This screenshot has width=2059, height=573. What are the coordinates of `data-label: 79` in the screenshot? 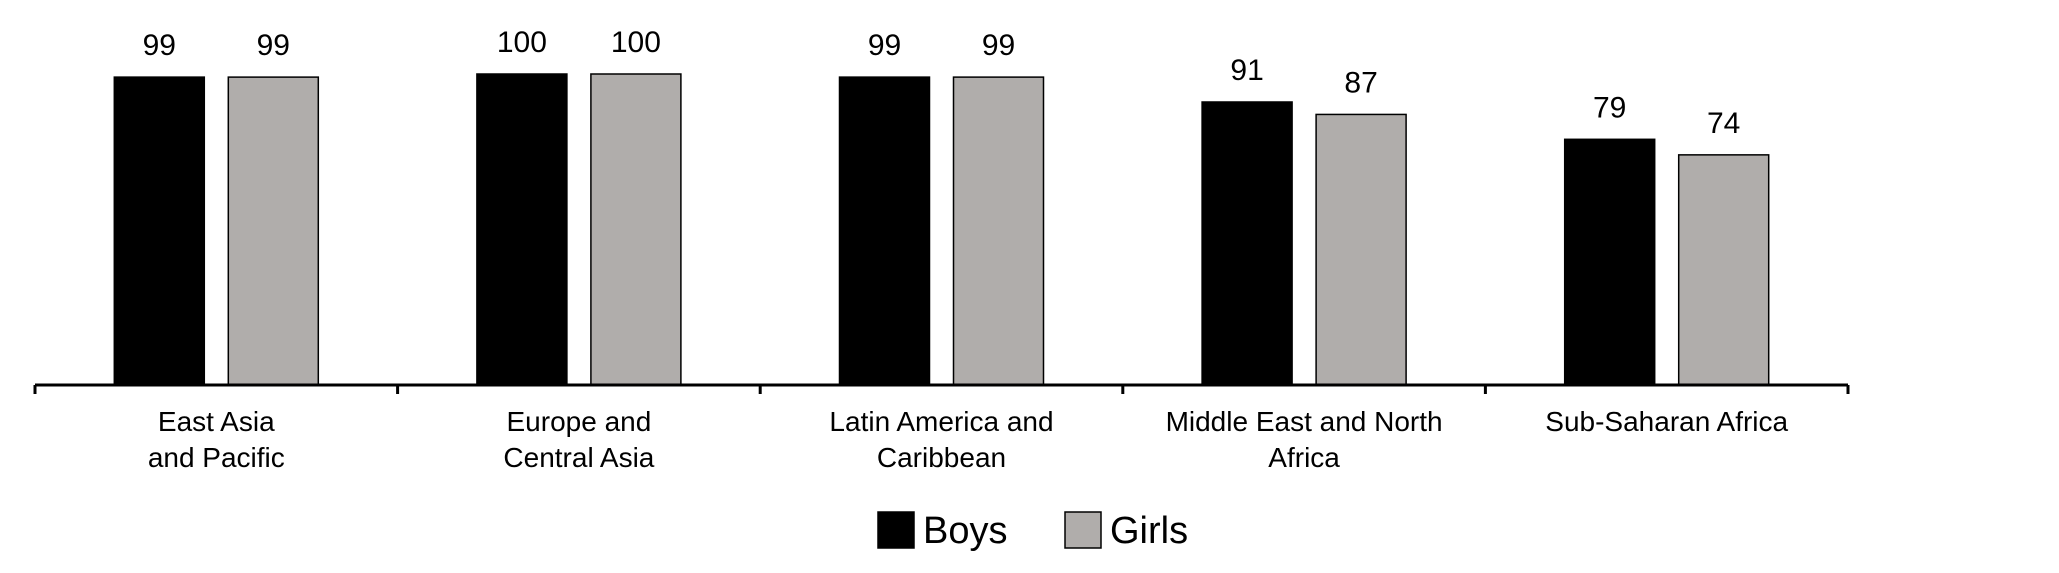 It's located at (1609, 107).